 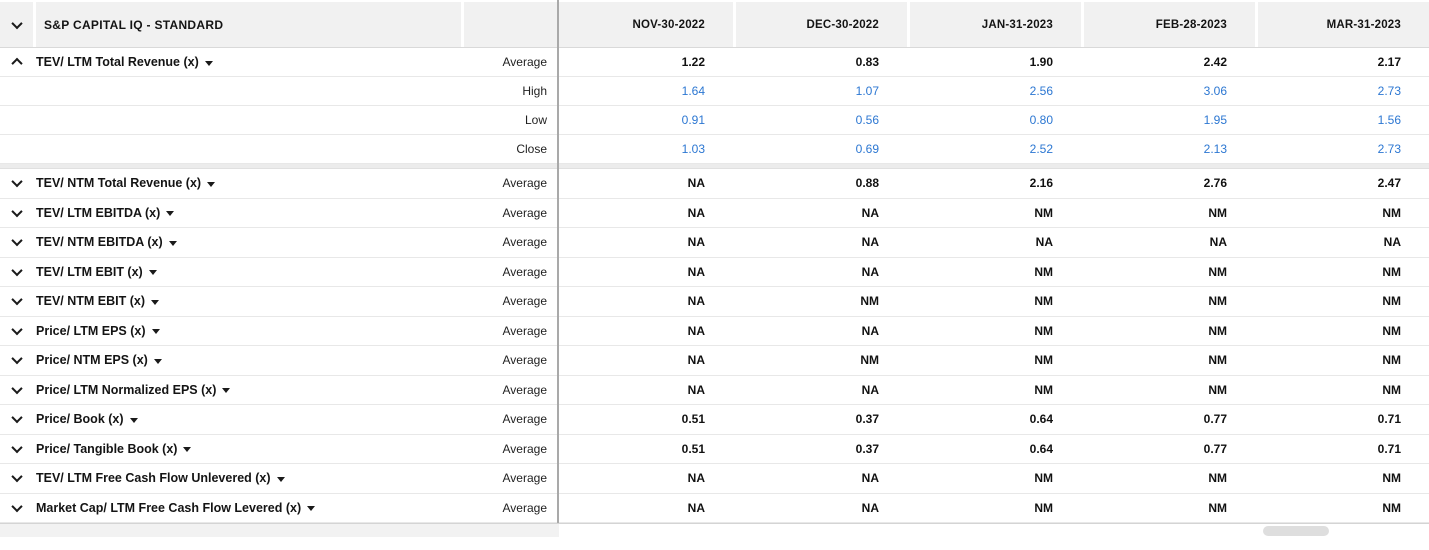 What do you see at coordinates (1296, 531) in the screenshot?
I see `horizontal-scrollbar-thumb` at bounding box center [1296, 531].